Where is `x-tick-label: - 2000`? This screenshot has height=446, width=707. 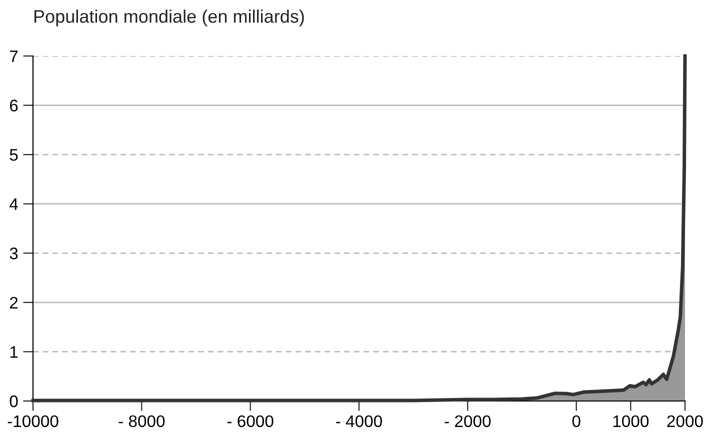
x-tick-label: - 2000 is located at coordinates (467, 421).